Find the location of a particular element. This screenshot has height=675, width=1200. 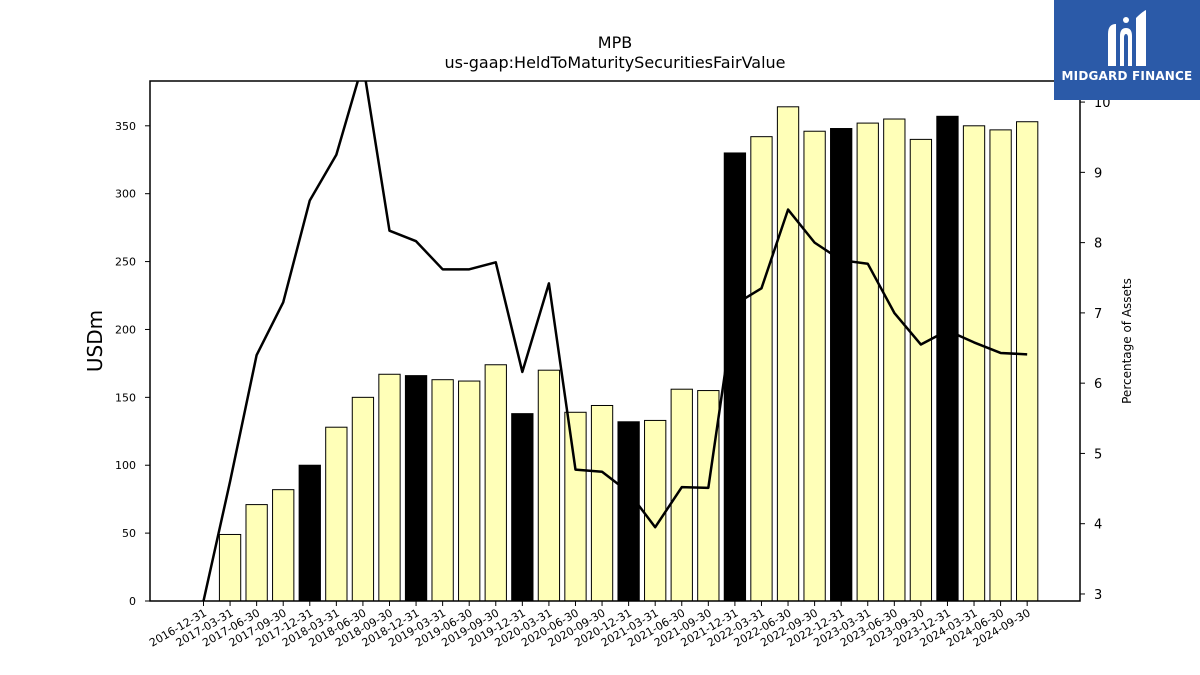

brand-logo: MIDGARD FINANCE is located at coordinates (1127, 50).